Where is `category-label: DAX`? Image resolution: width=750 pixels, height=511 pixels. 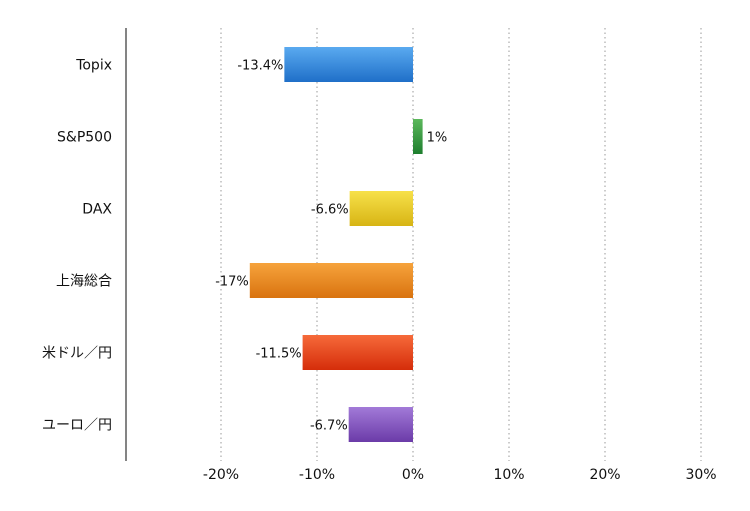 category-label: DAX is located at coordinates (97, 210).